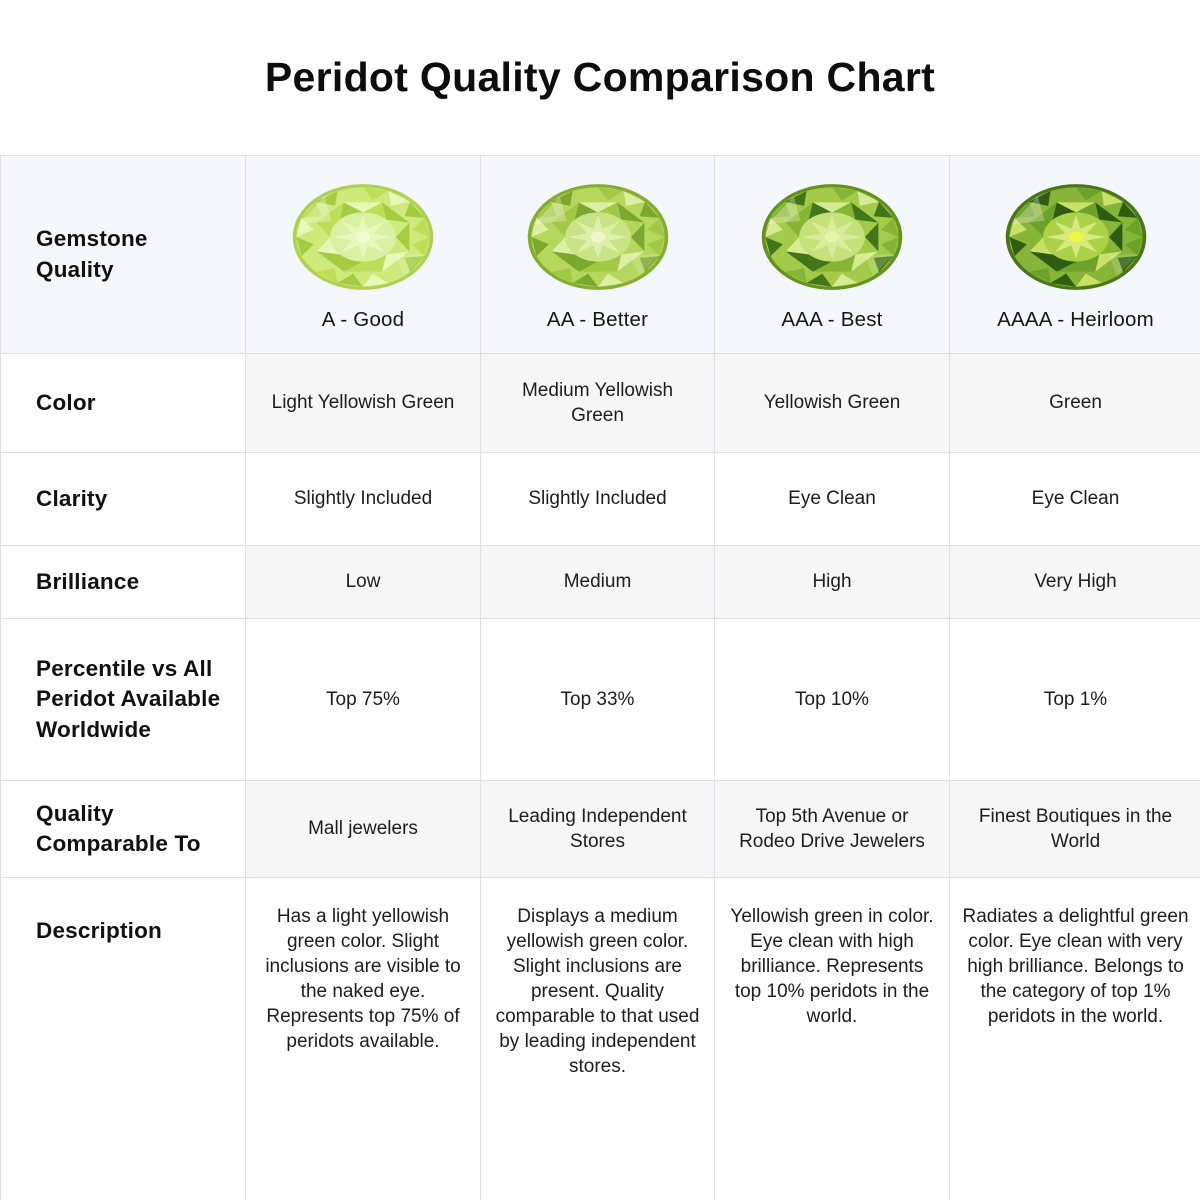  I want to click on grade-label: AAAA - Heirloom, so click(1075, 319).